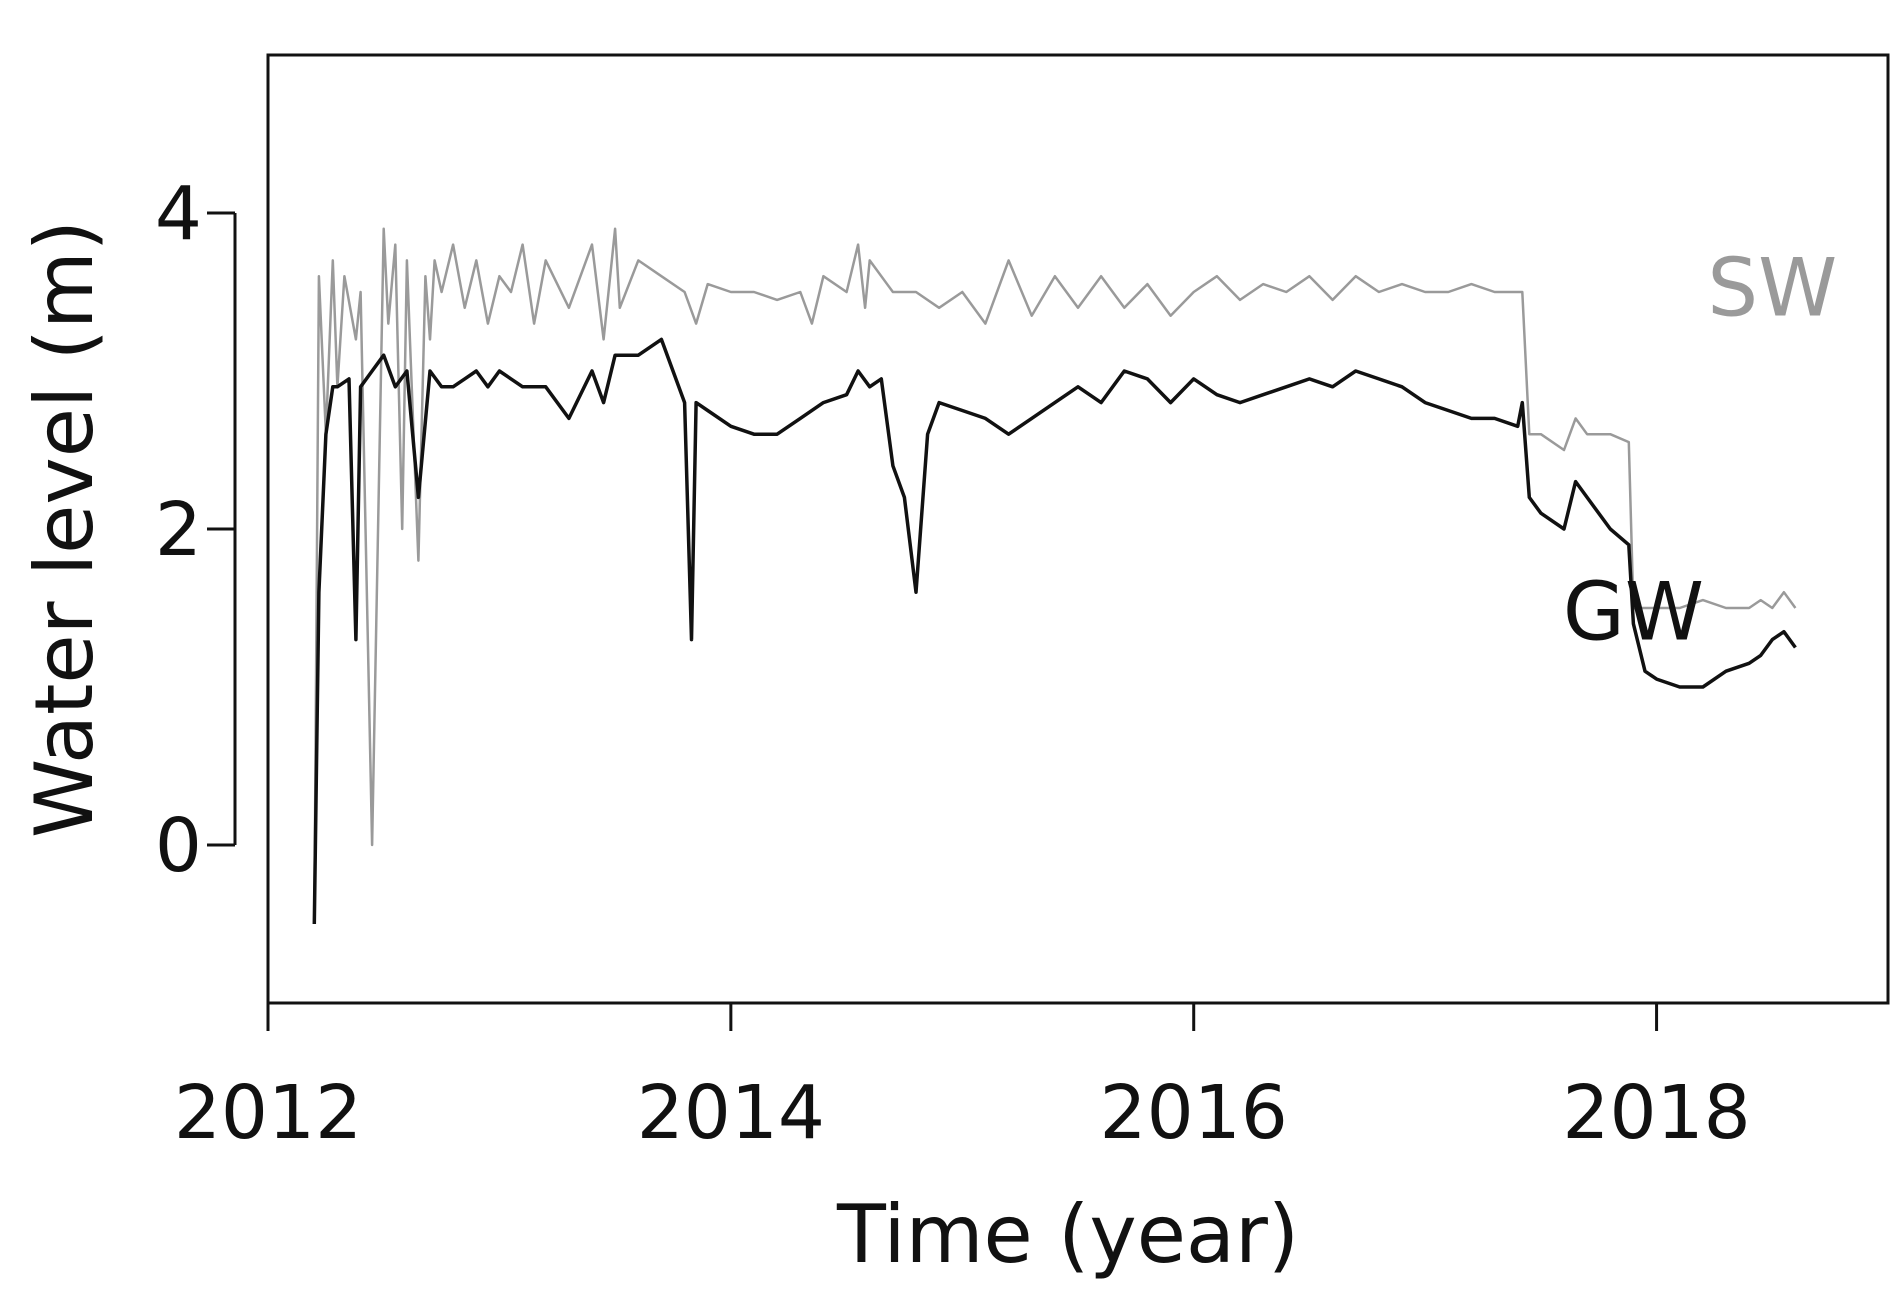 The height and width of the screenshot is (1295, 1904). I want to click on series-label-sw: SW, so click(1772, 288).